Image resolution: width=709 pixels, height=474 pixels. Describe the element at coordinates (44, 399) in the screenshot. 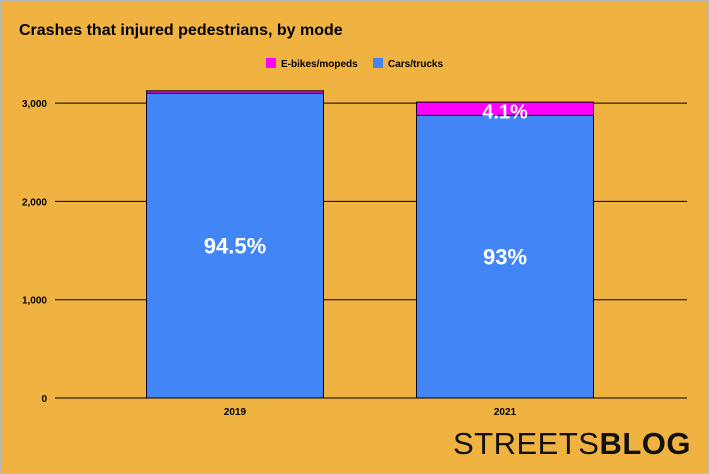

I see `y-tick-label: 0` at that location.